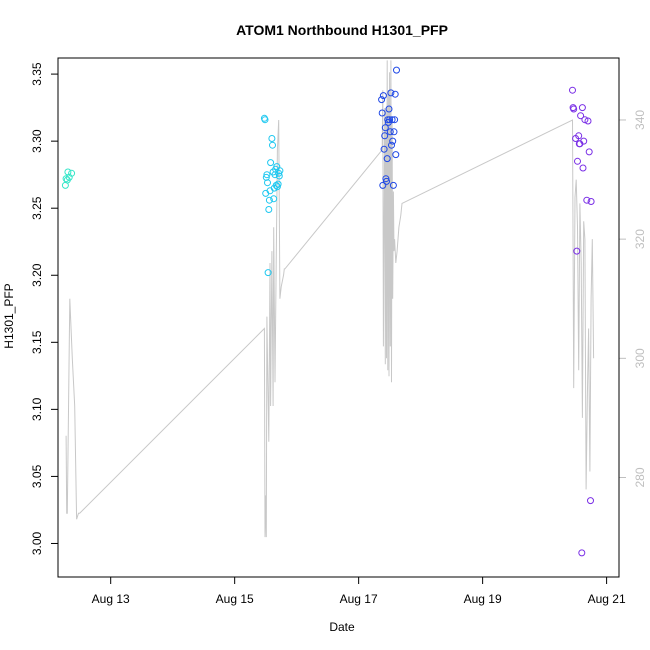 The image size is (650, 650). I want to click on x-tick-label: Aug 19, so click(483, 599).